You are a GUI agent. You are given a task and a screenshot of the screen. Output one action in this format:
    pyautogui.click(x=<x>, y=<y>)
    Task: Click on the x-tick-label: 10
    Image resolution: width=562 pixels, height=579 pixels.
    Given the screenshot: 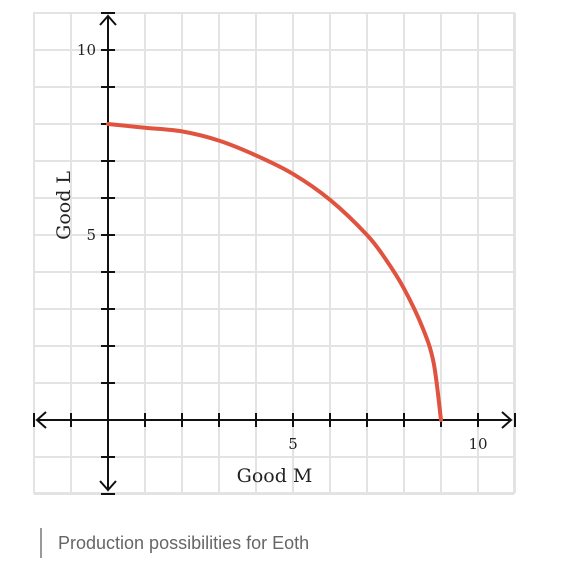 What is the action you would take?
    pyautogui.click(x=477, y=444)
    